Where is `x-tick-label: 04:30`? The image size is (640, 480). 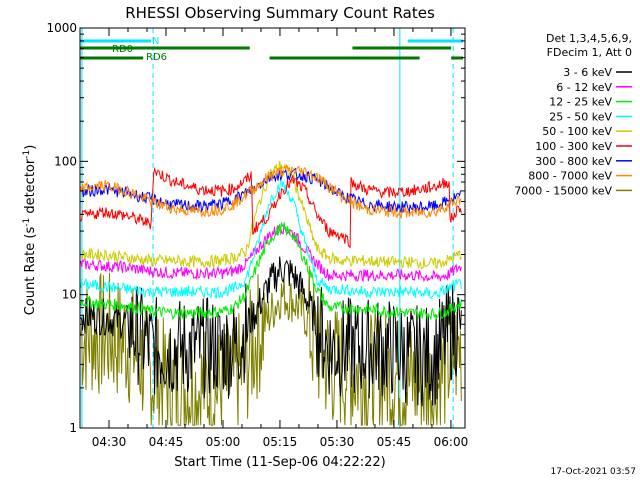 x-tick-label: 04:30 is located at coordinates (109, 442).